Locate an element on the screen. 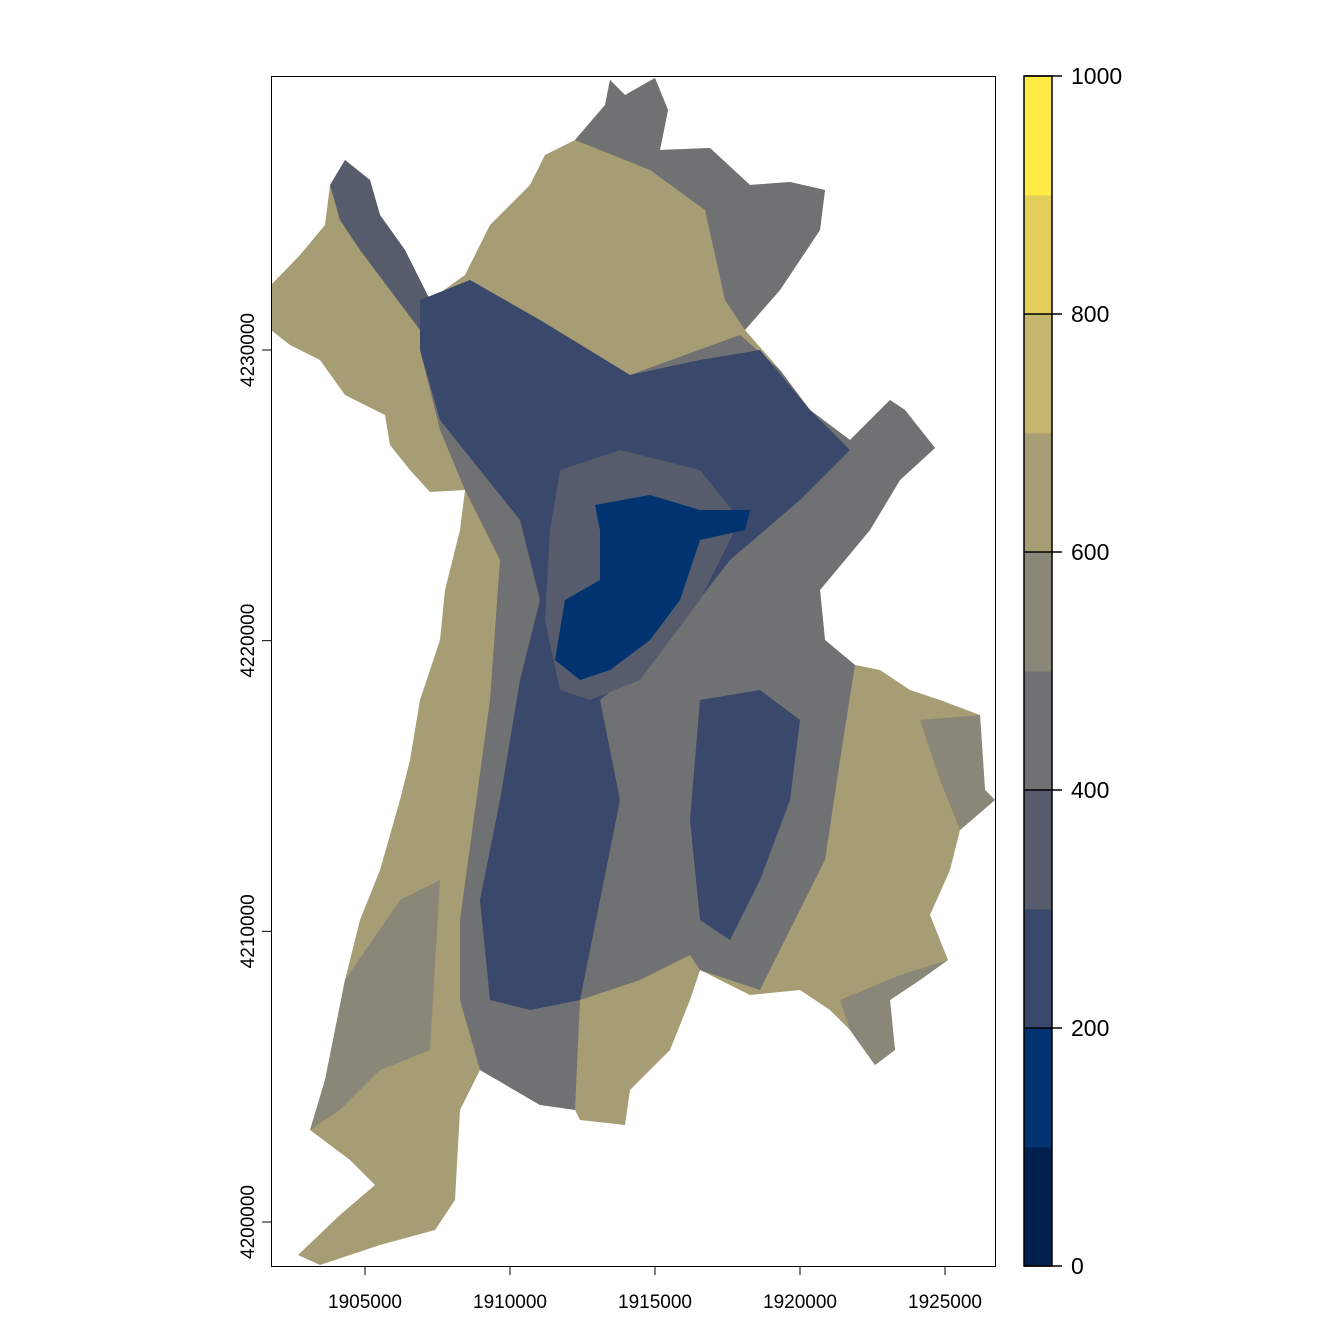 This screenshot has width=1344, height=1344. legend-label: 0 is located at coordinates (1077, 1266).